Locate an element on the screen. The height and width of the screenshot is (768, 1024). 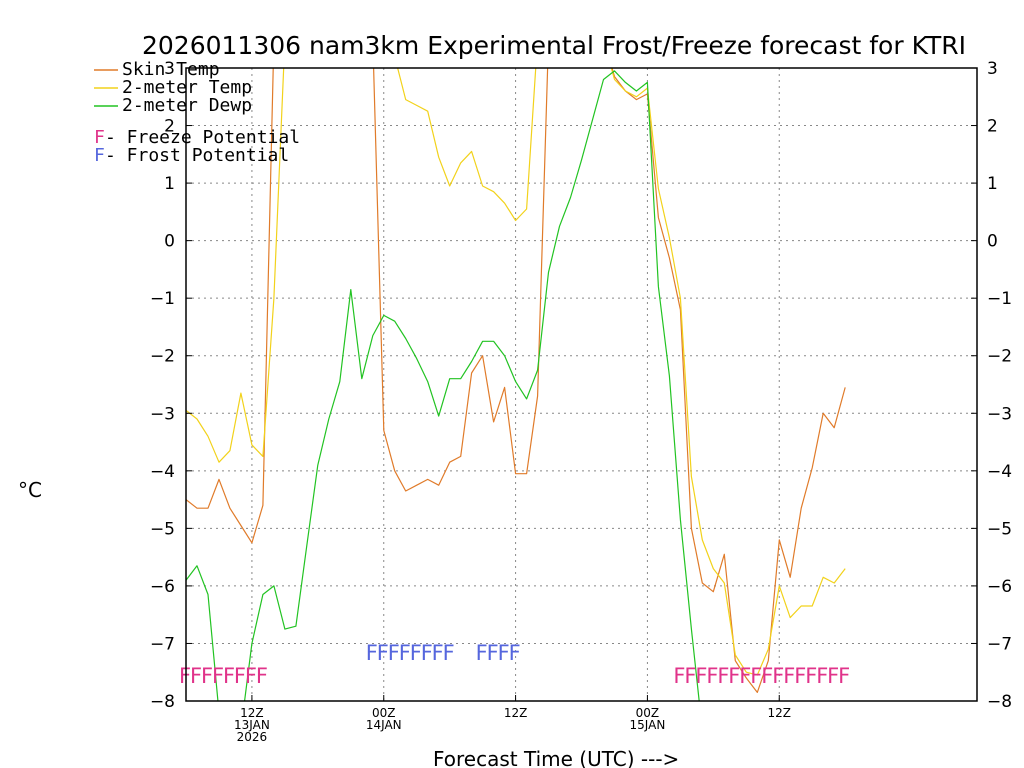
y-tick-label-left: 1 is located at coordinates (169, 184).